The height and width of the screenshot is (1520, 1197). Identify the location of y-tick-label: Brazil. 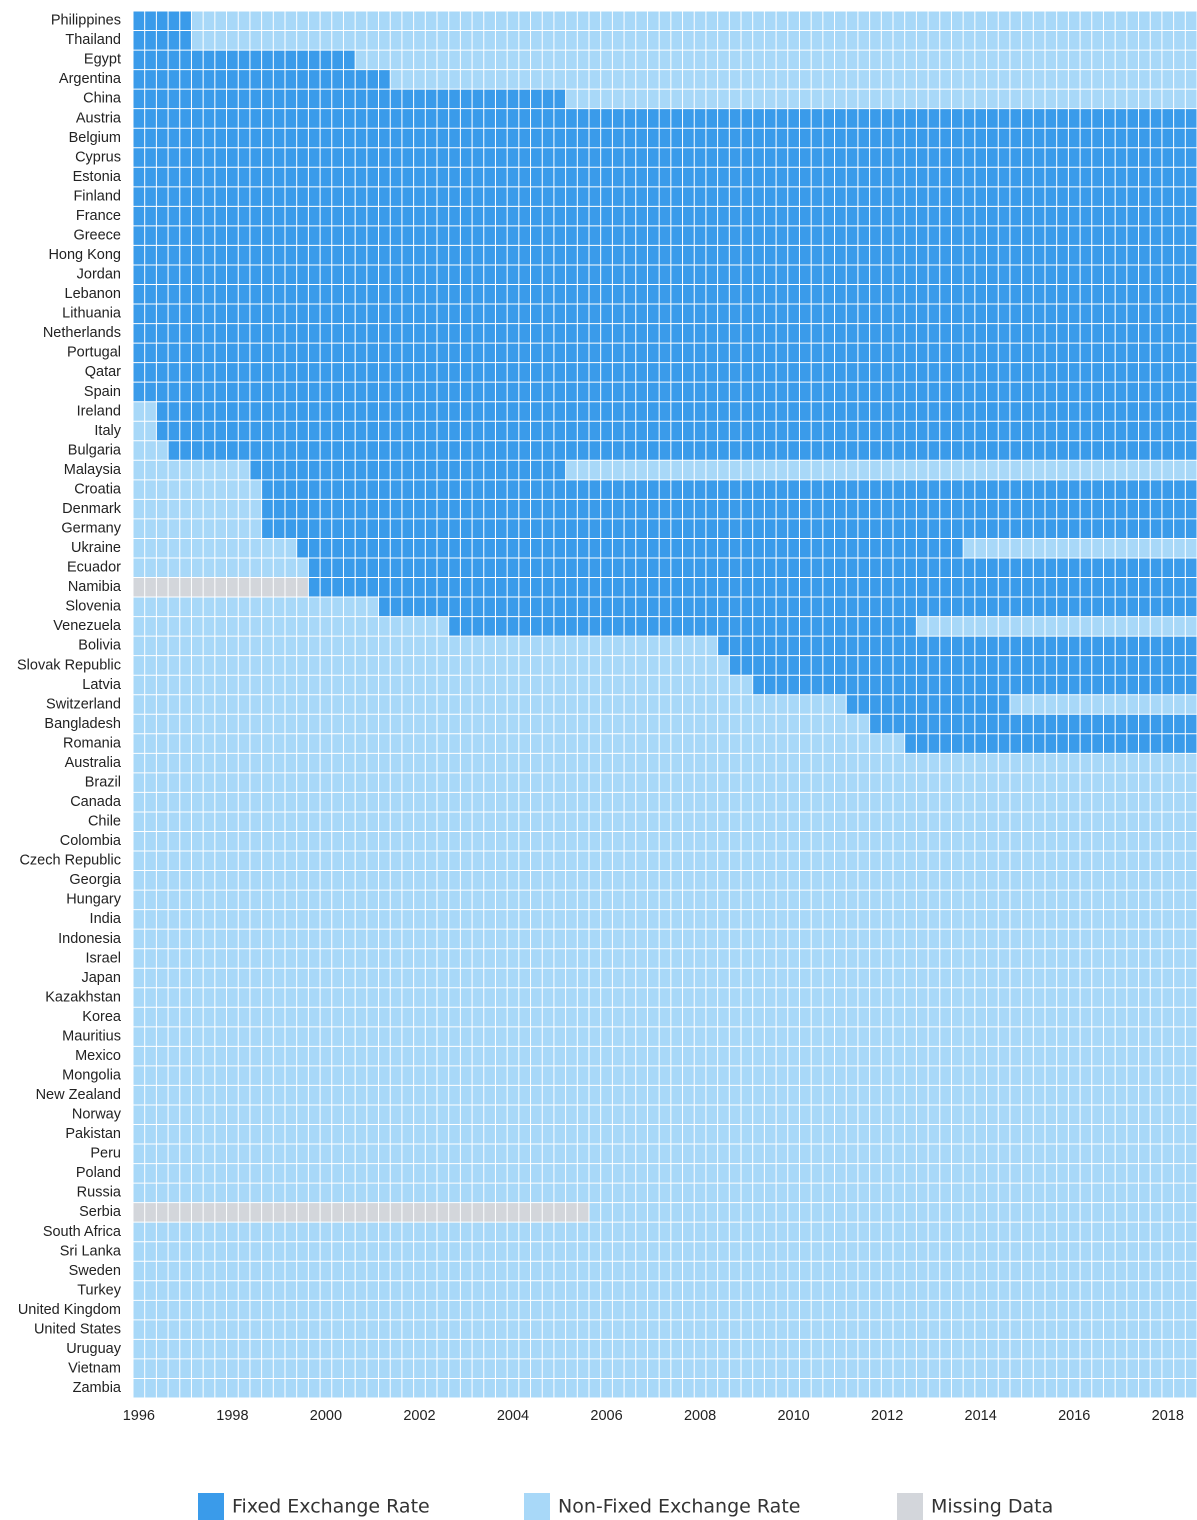
(103, 782).